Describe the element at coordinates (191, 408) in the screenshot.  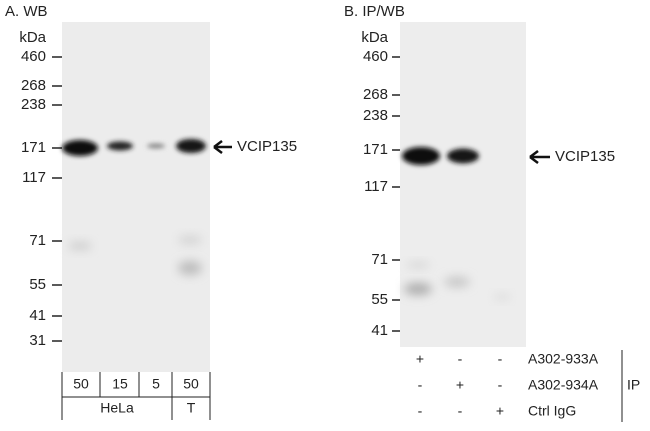
I see `group-label: T` at that location.